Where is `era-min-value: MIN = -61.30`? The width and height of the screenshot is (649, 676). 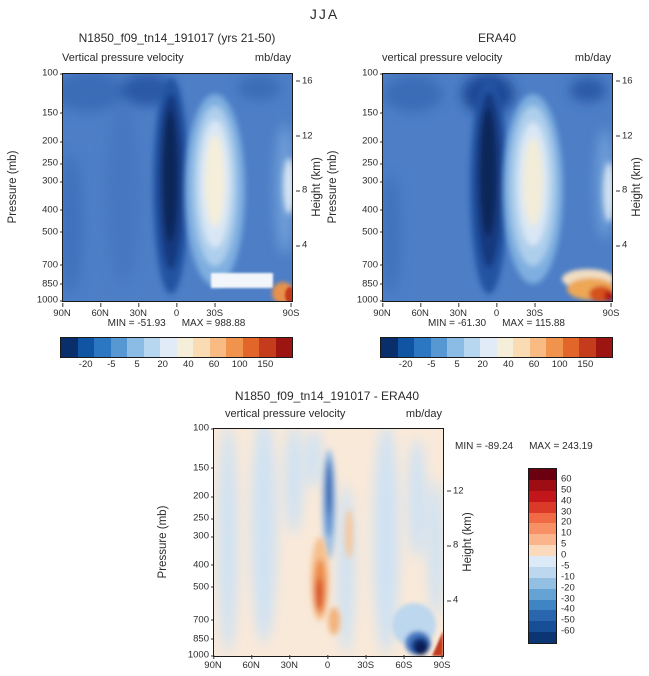
era-min-value: MIN = -61.30 is located at coordinates (457, 323).